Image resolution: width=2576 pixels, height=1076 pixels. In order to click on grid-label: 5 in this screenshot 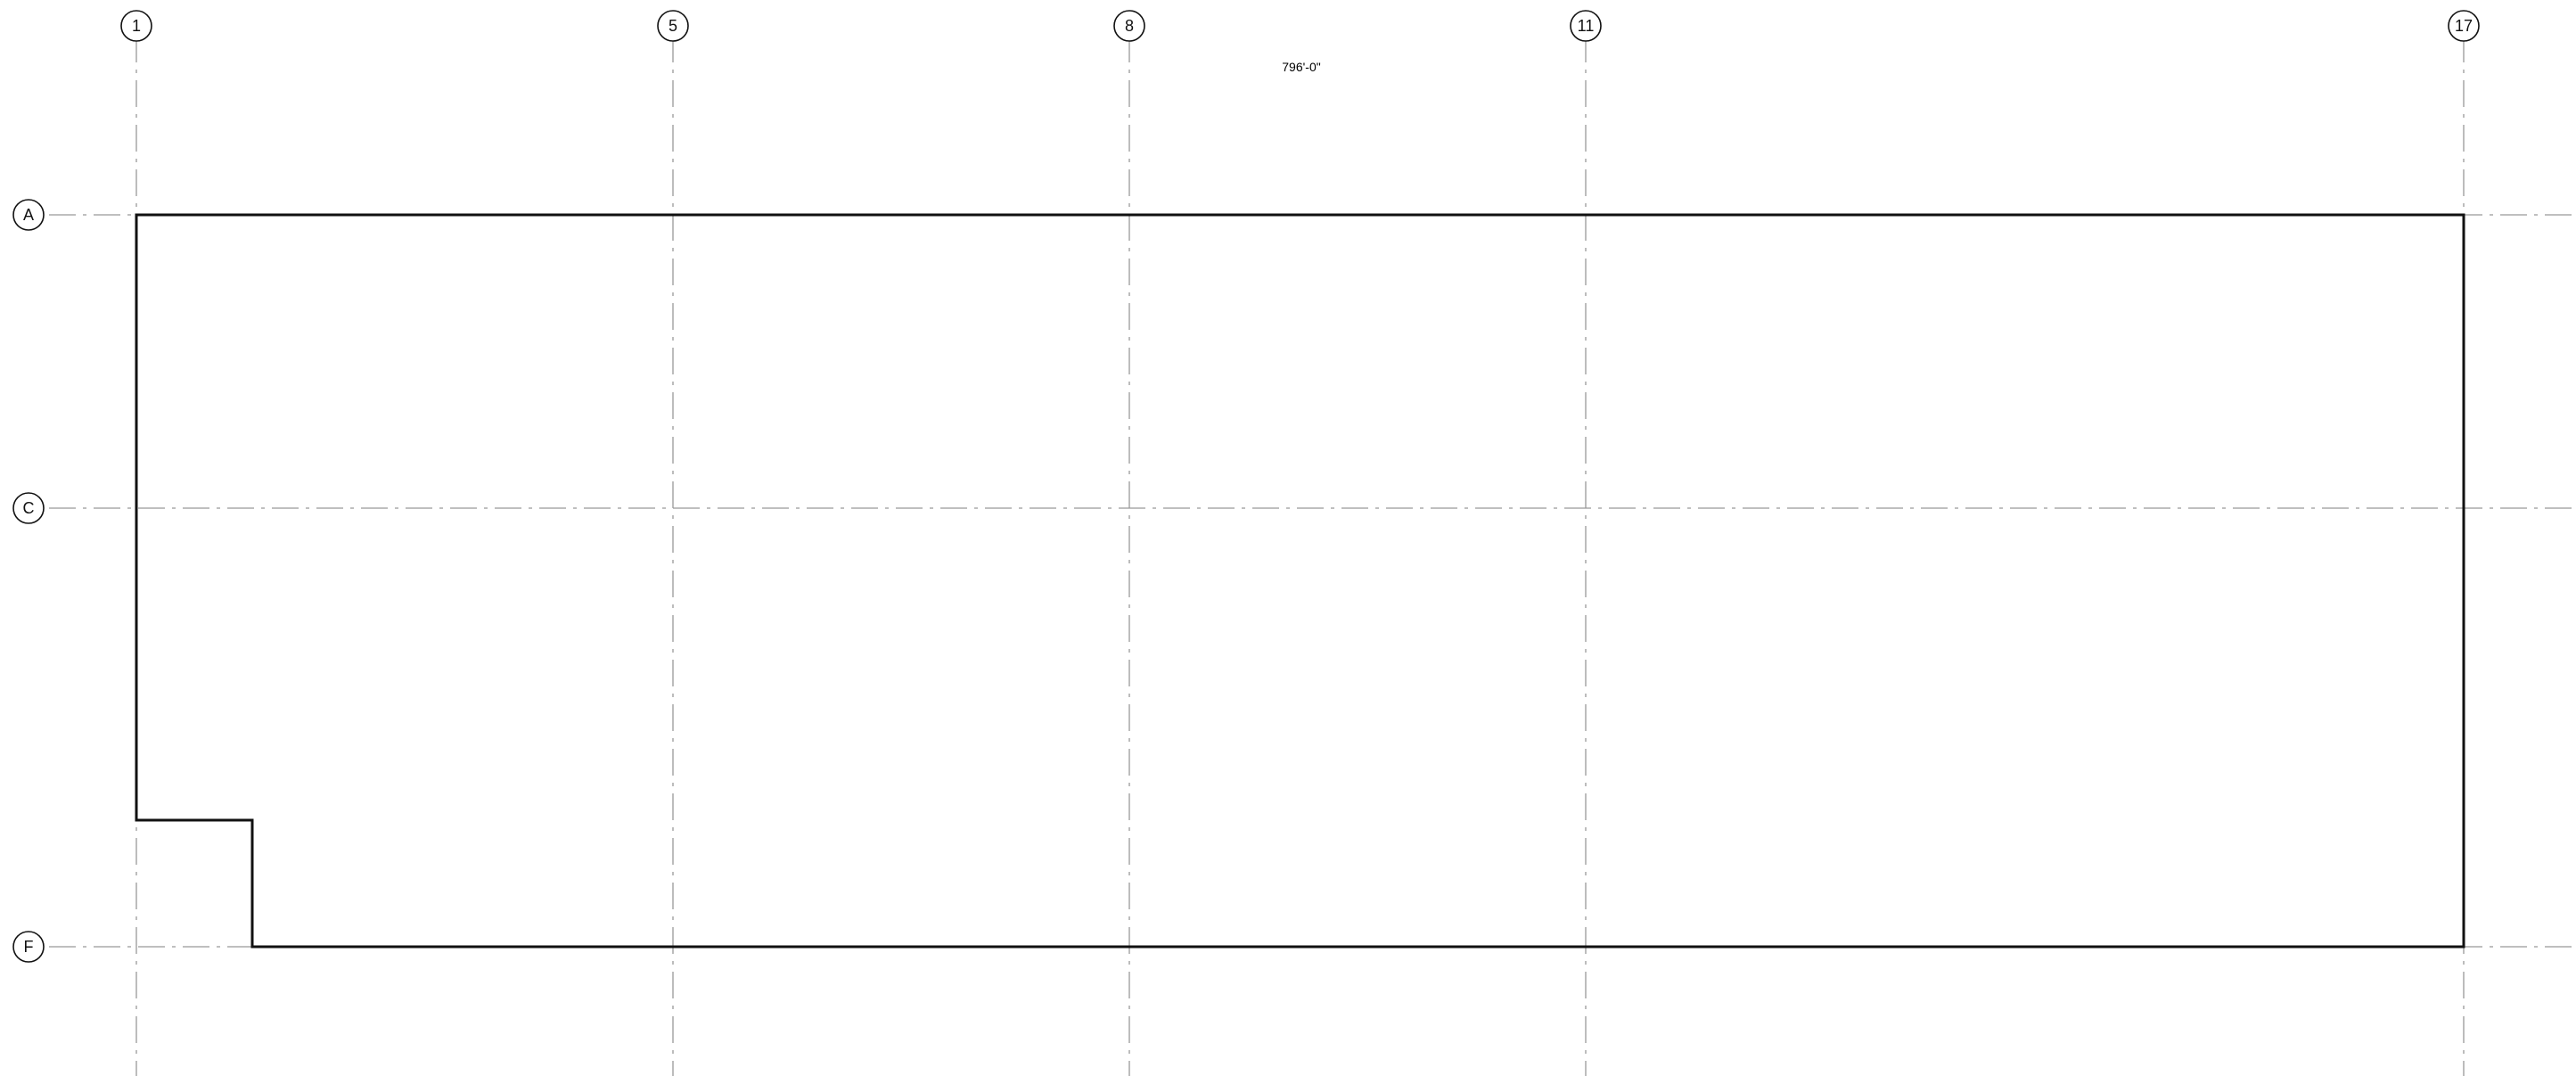, I will do `click(673, 26)`.